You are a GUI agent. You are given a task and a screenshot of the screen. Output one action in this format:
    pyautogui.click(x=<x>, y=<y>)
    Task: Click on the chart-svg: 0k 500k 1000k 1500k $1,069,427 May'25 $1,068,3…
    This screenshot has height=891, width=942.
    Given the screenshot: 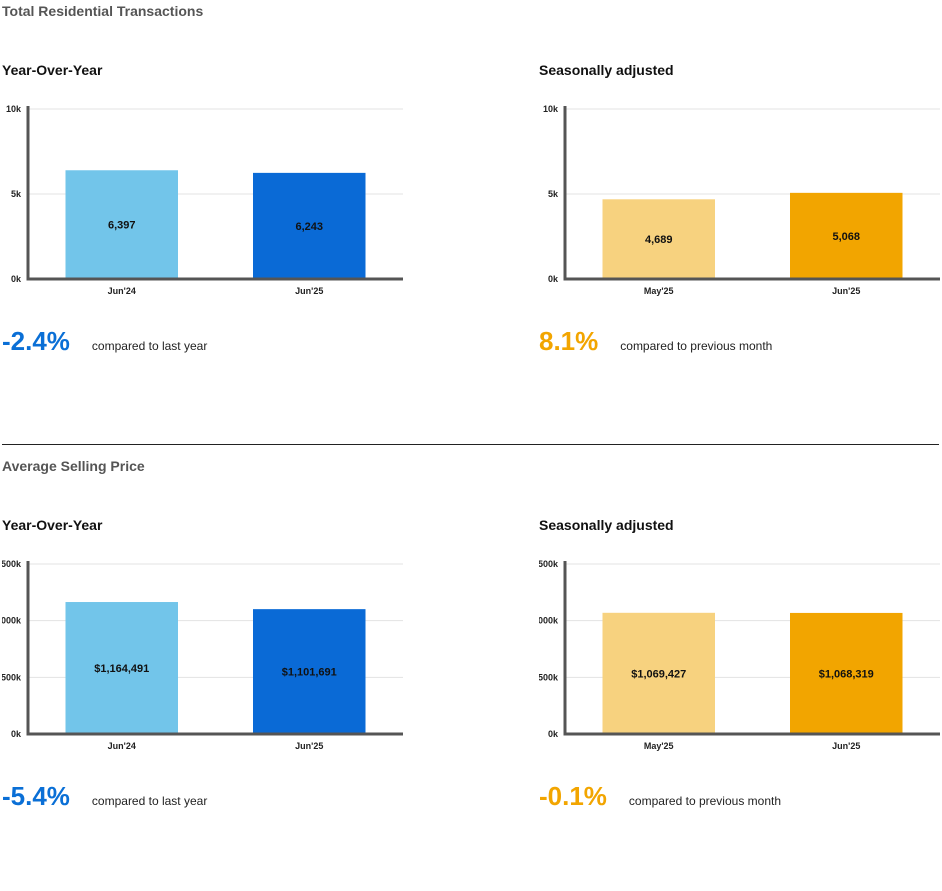 What is the action you would take?
    pyautogui.click(x=736, y=655)
    